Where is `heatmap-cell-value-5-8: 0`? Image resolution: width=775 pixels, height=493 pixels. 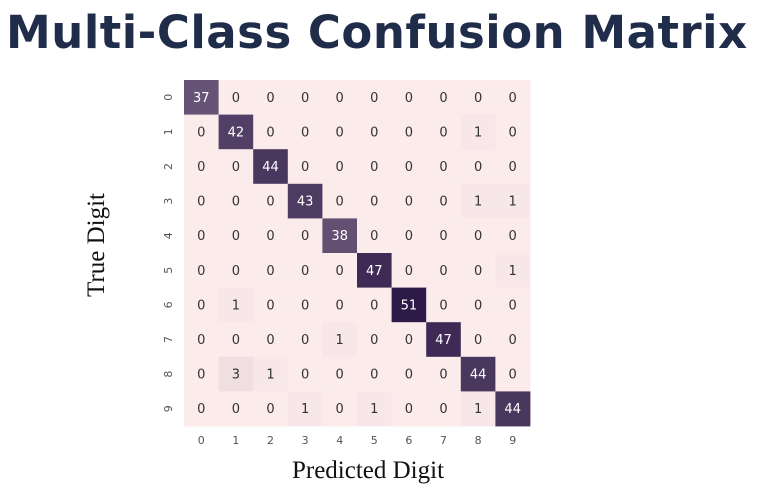
heatmap-cell-value-5-8: 0 is located at coordinates (478, 271).